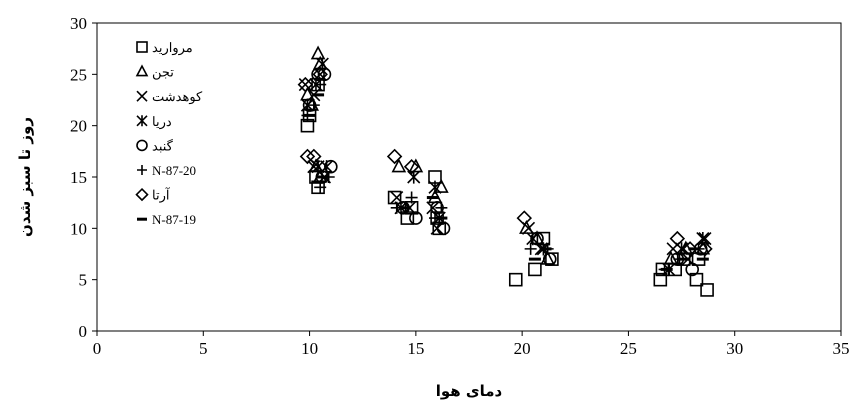  Describe the element at coordinates (78, 126) in the screenshot. I see `y-tick-label: 20` at that location.